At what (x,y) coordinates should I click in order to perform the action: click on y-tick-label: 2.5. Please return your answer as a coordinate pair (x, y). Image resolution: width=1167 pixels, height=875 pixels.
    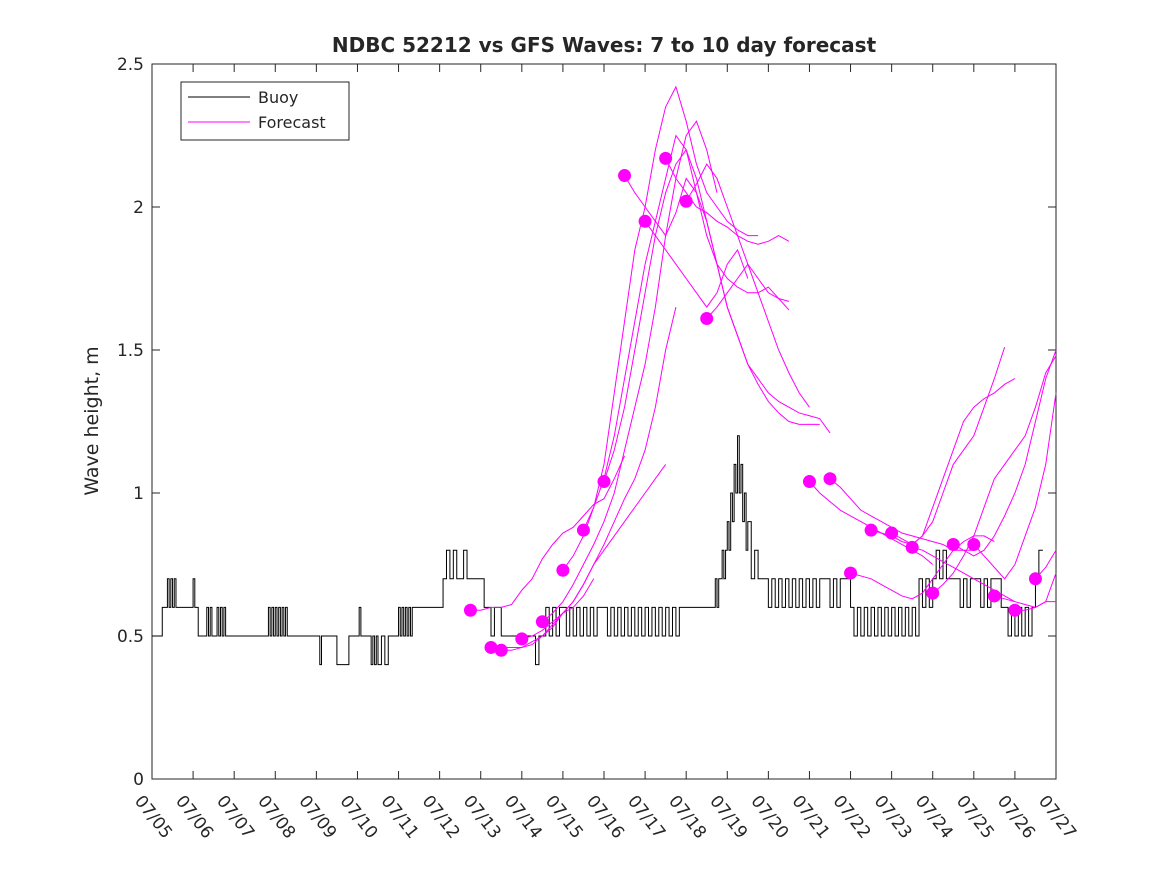
    Looking at the image, I should click on (130, 65).